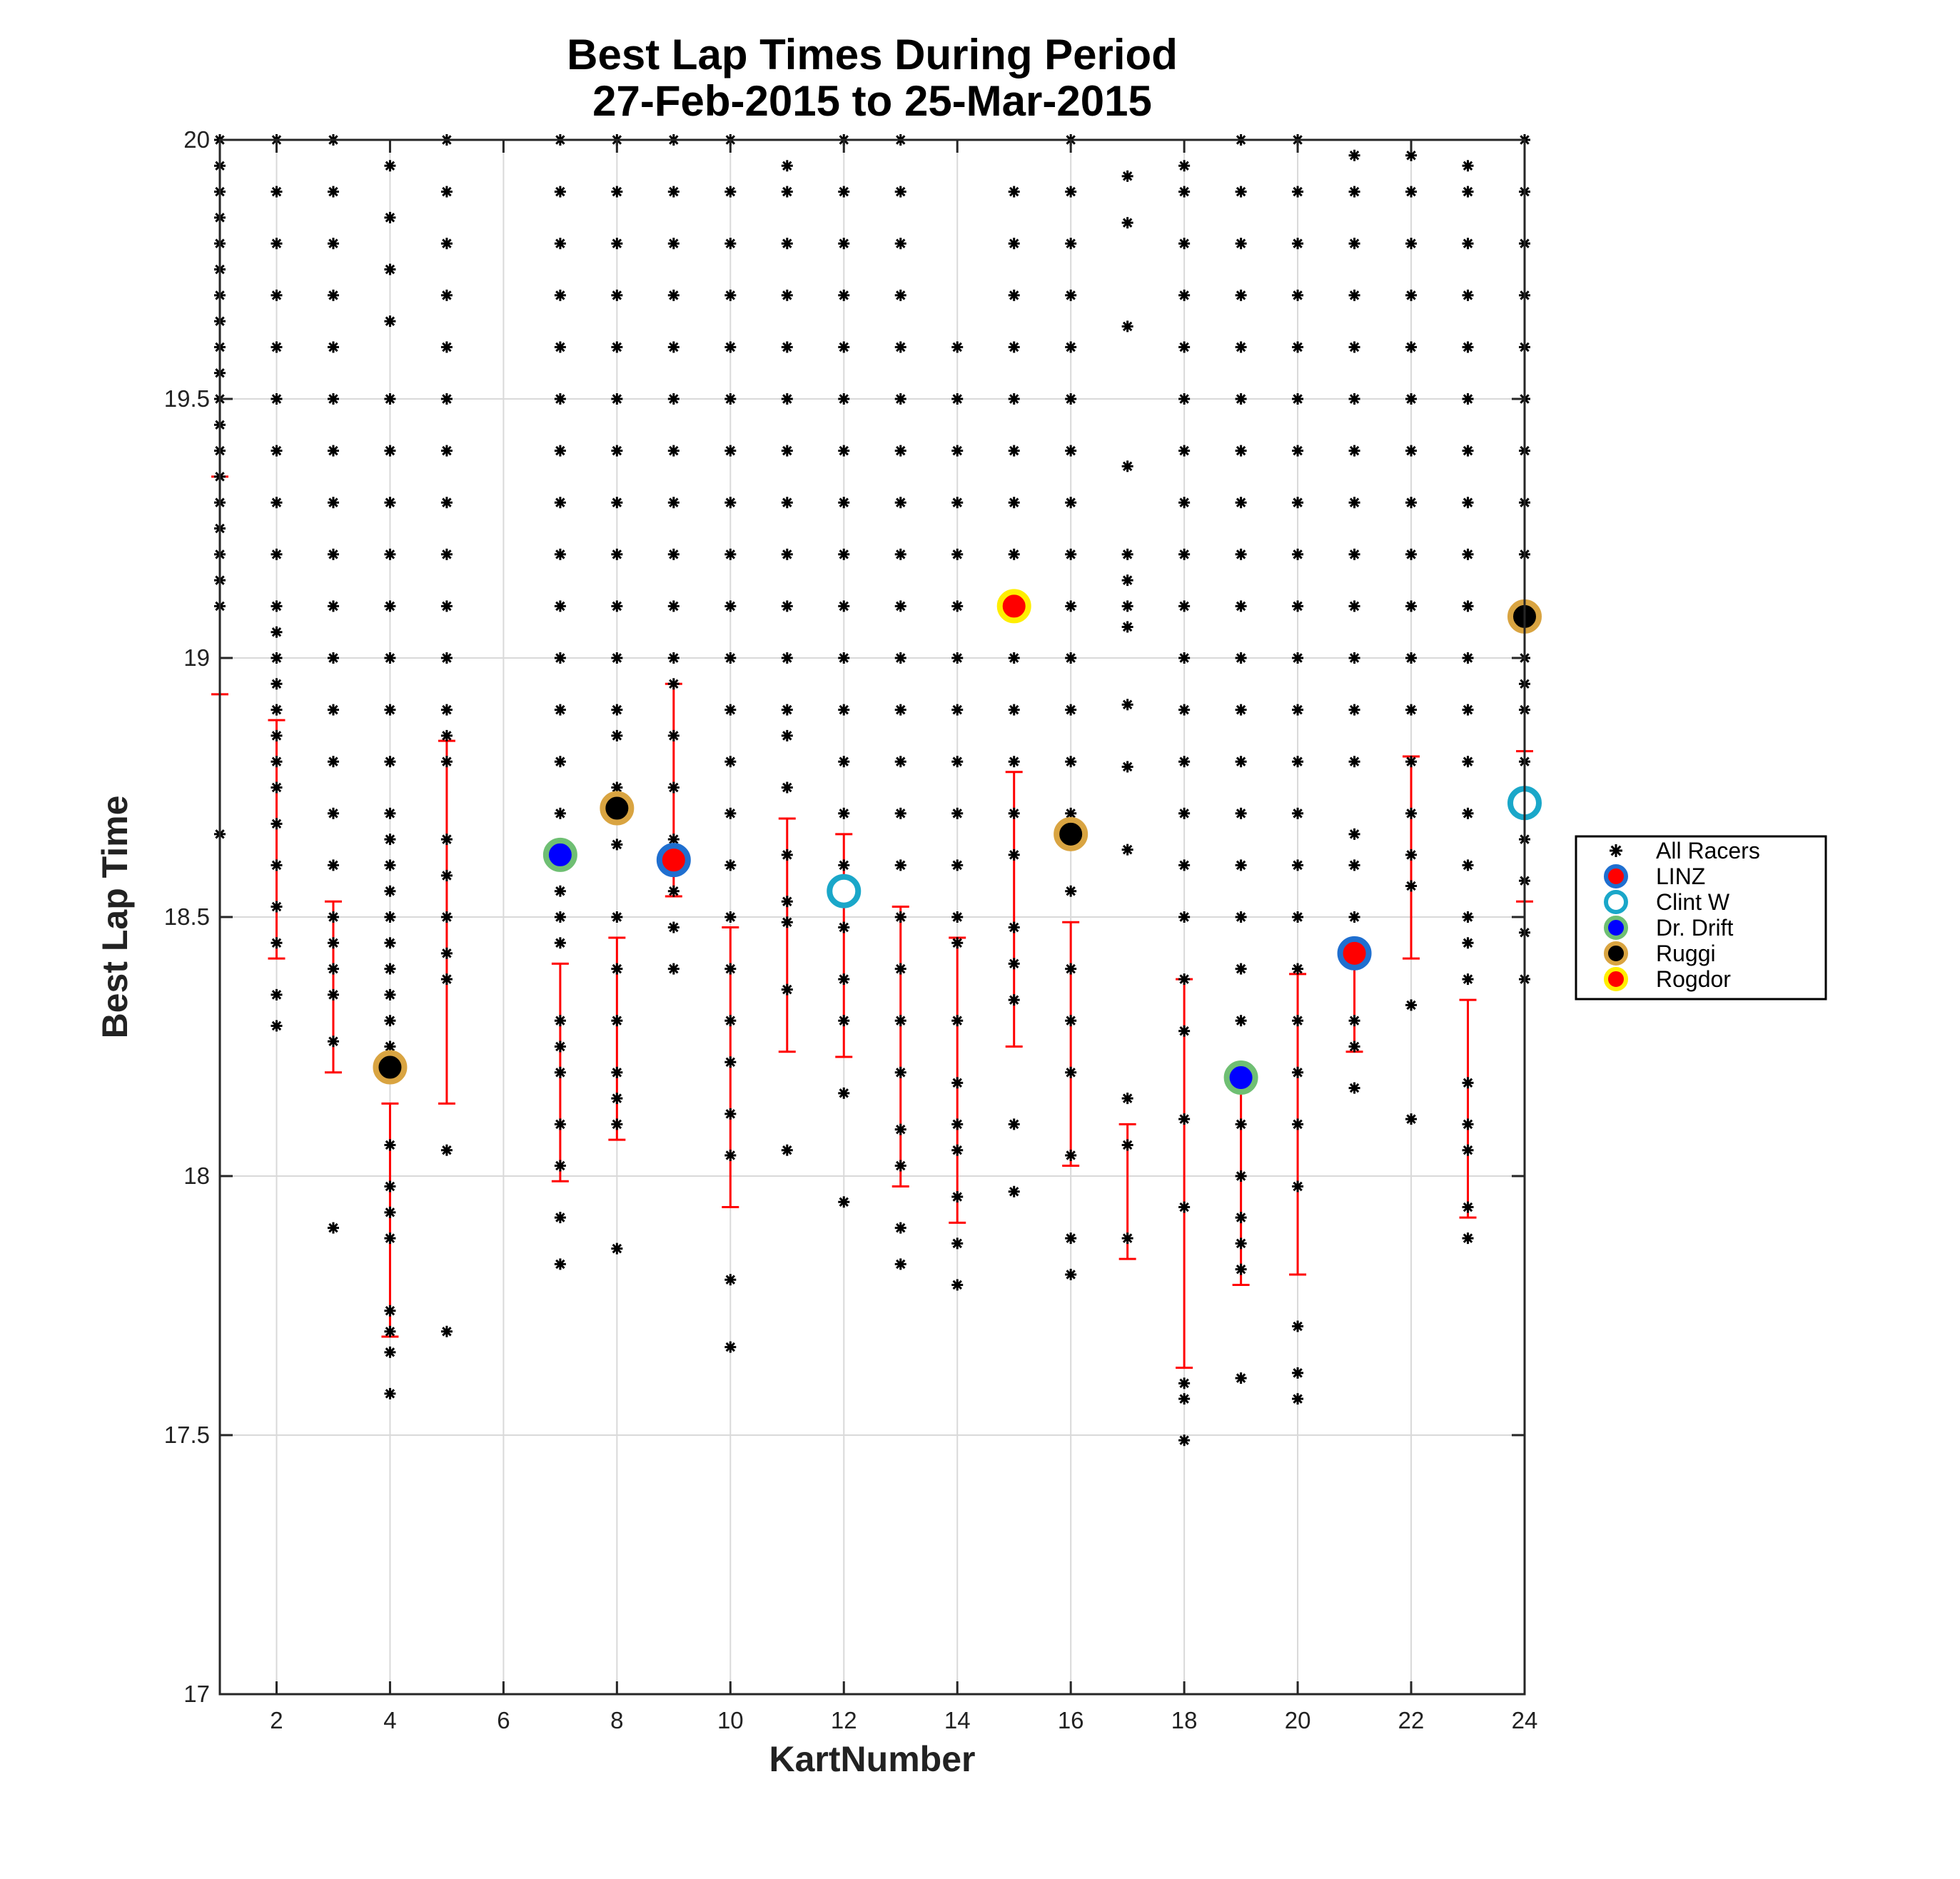 Image resolution: width=1960 pixels, height=1879 pixels. Describe the element at coordinates (1298, 1720) in the screenshot. I see `x-tick-label: 20` at that location.